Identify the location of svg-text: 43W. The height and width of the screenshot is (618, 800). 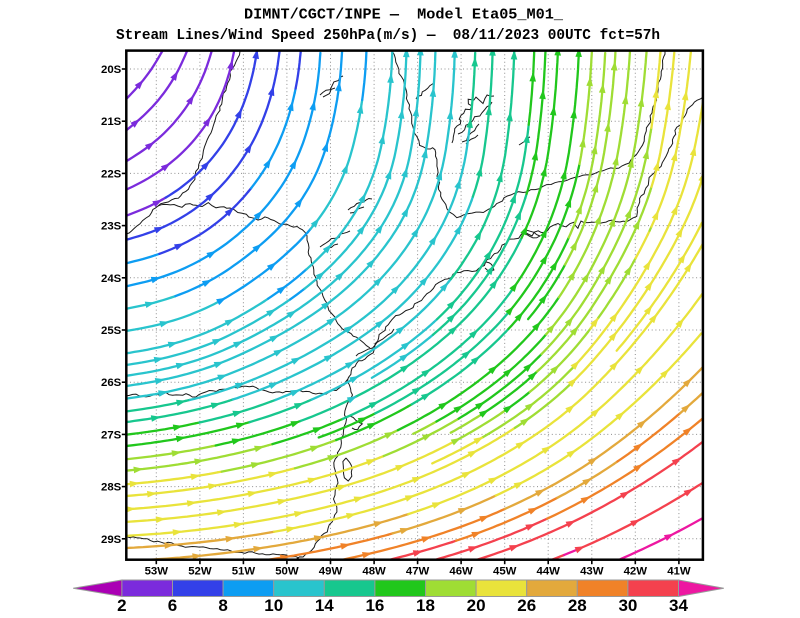
(592, 572).